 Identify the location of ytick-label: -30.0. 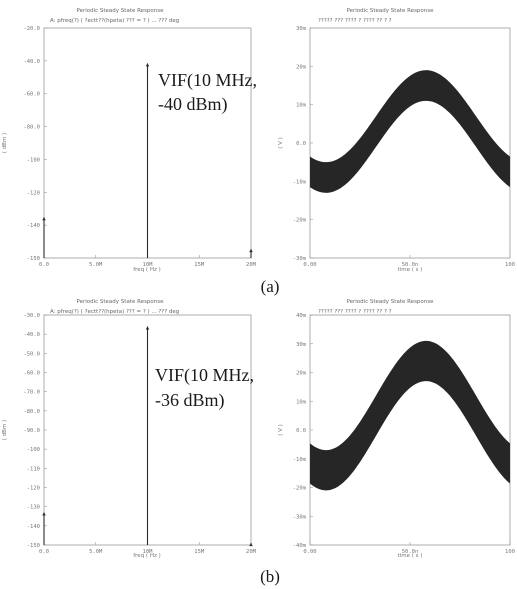
(31, 316).